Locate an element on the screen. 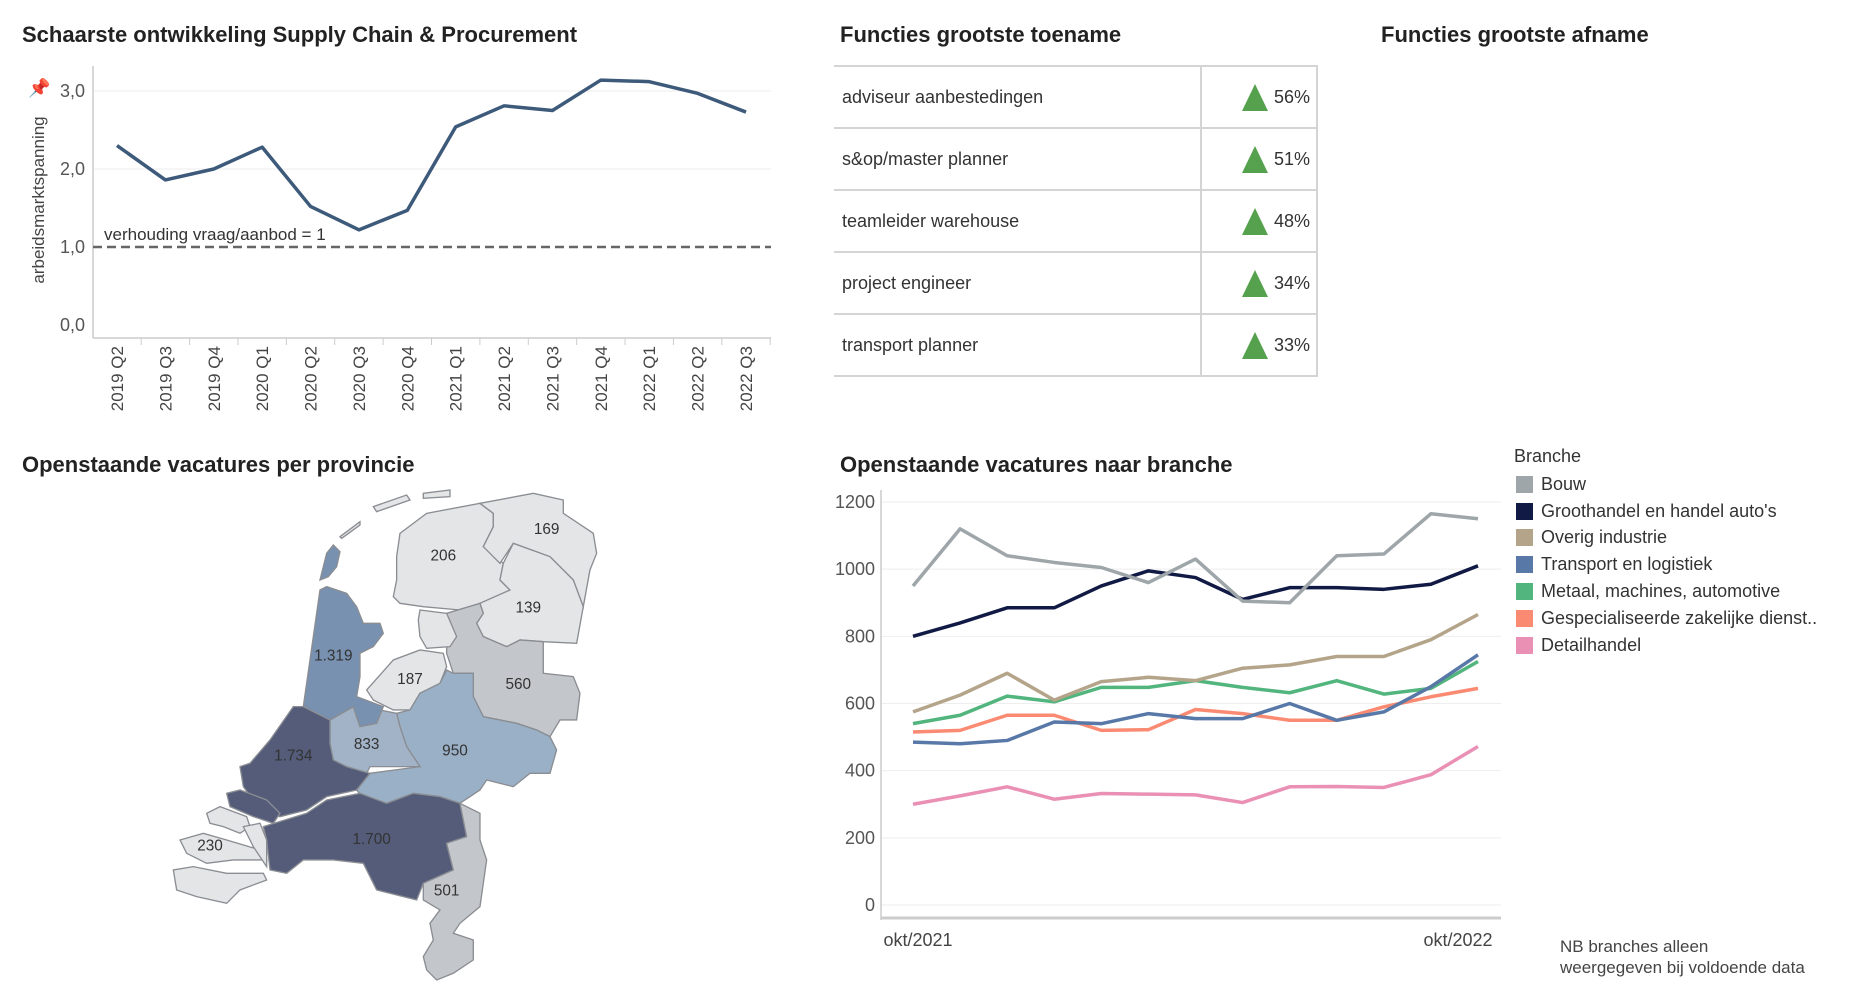  x-tick-label: 2021 Q1 is located at coordinates (456, 378).